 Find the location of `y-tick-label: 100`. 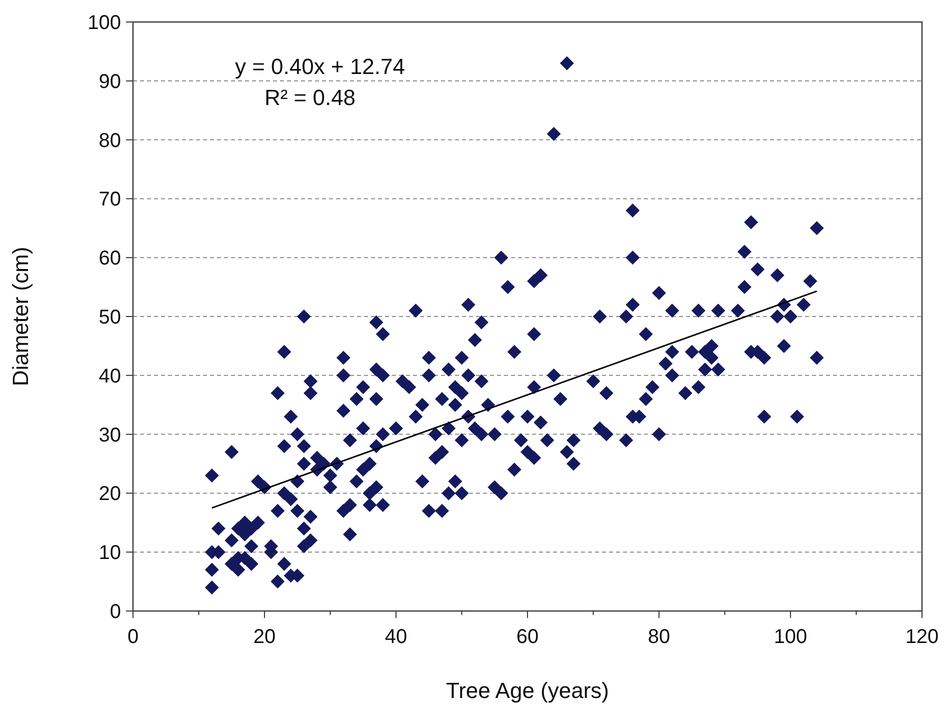

y-tick-label: 100 is located at coordinates (104, 23).